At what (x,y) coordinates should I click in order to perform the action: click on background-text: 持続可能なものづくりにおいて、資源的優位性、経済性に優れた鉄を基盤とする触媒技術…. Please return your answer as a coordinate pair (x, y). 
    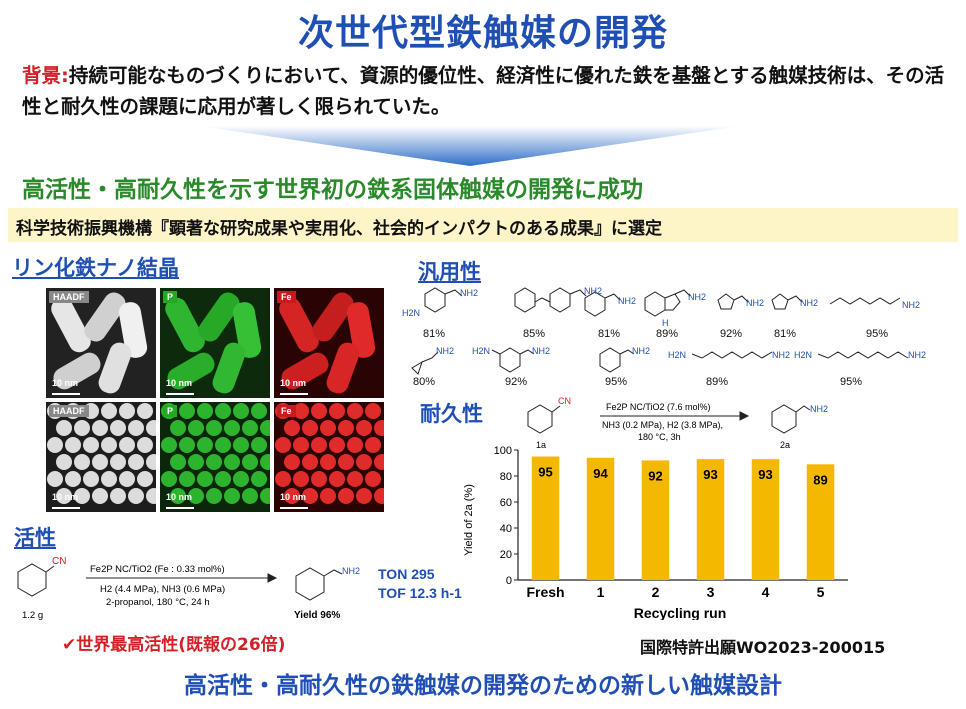
    Looking at the image, I should click on (483, 91).